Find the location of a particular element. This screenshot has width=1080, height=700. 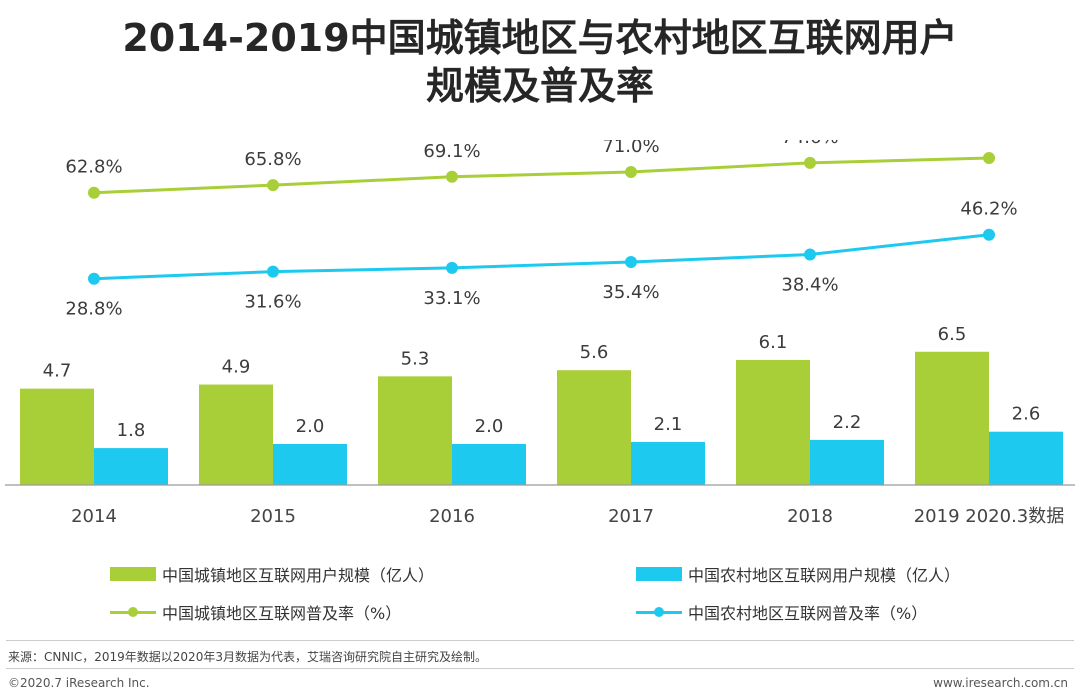

legend-label-urban-users: 中国城镇地区互联网用户规模（亿人） is located at coordinates (298, 575).